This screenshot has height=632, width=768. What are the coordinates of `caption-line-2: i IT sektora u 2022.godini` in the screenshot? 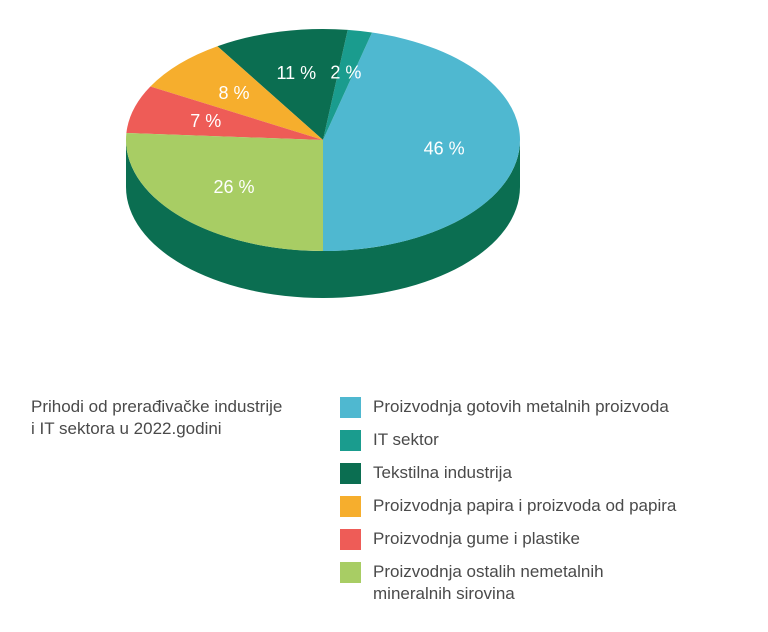 It's located at (126, 428).